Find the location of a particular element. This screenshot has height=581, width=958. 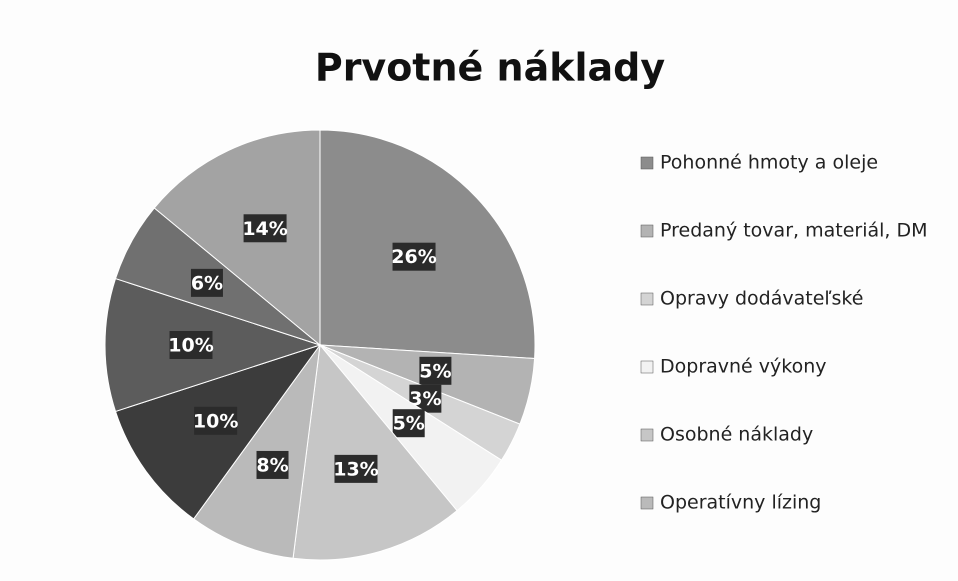

data-label: 8% is located at coordinates (272, 465).